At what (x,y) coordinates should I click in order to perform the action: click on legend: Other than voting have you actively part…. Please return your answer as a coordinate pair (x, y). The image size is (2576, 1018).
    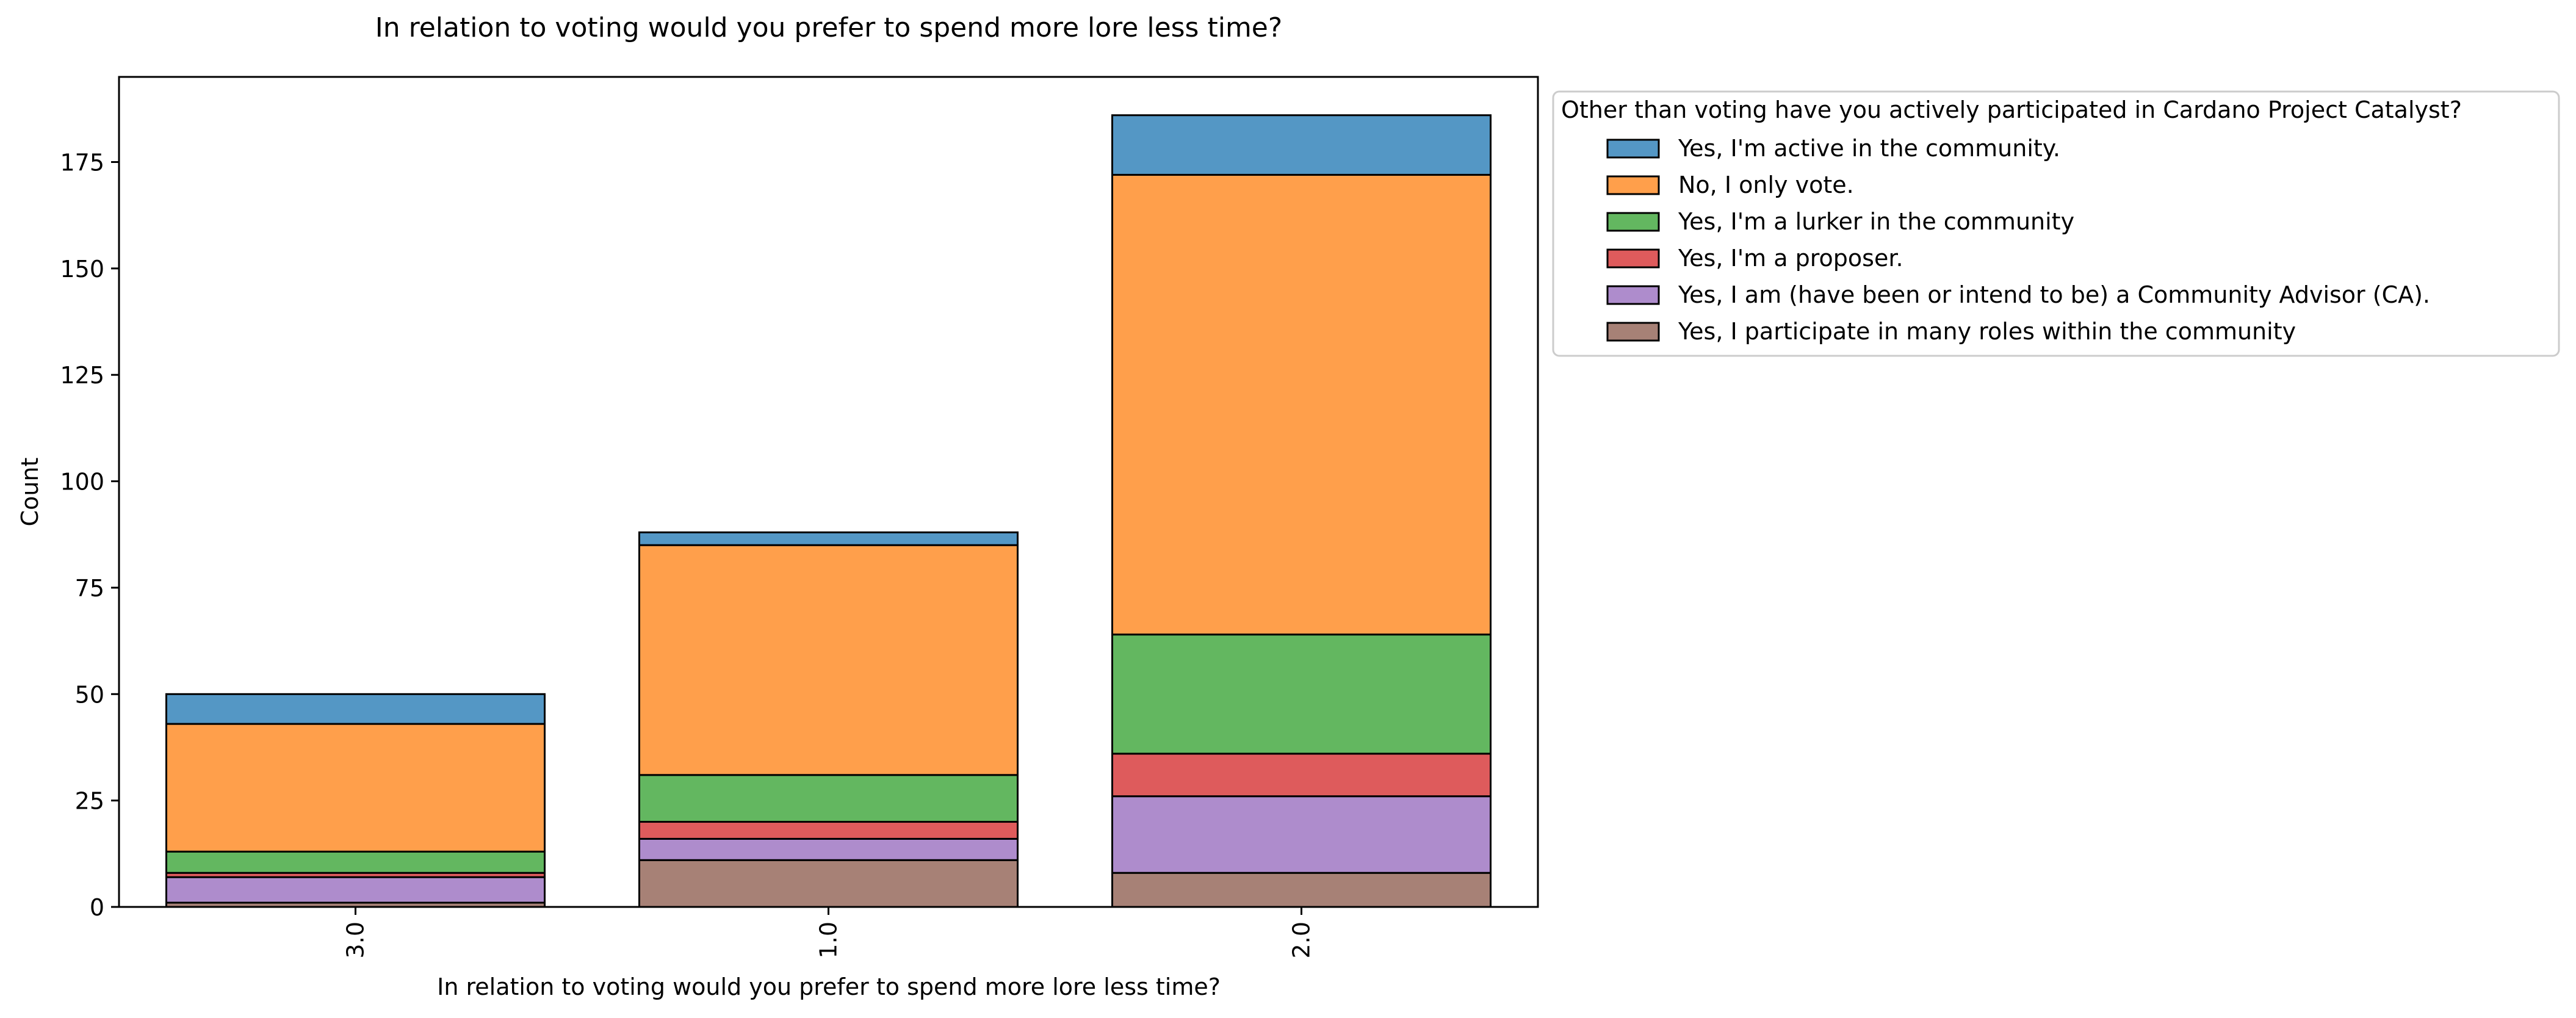
    Looking at the image, I should click on (2056, 223).